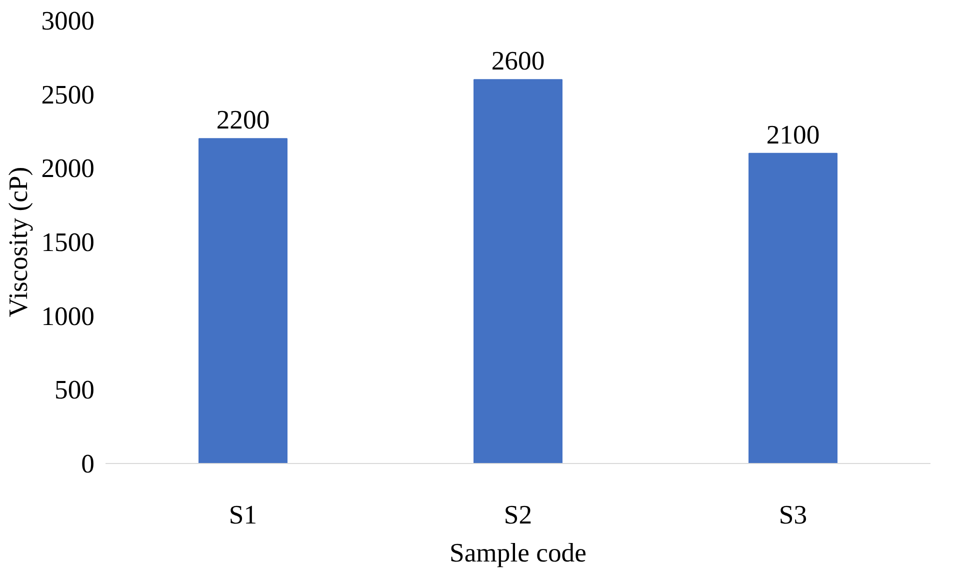 This screenshot has height=575, width=956. Describe the element at coordinates (74, 389) in the screenshot. I see `y-tick-label: 500` at that location.